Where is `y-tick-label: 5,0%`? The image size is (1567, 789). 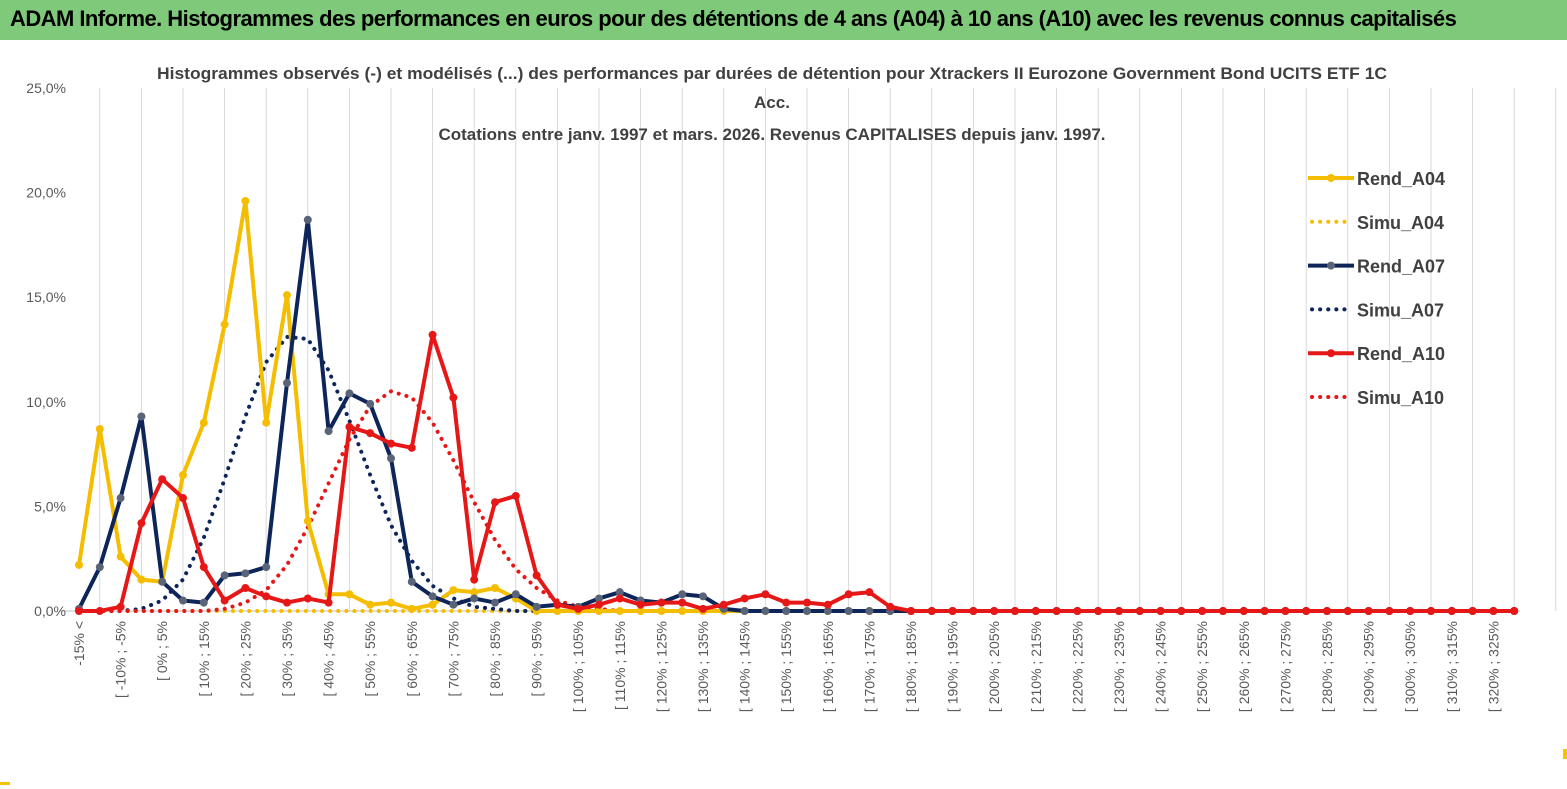 y-tick-label: 5,0% is located at coordinates (50, 506).